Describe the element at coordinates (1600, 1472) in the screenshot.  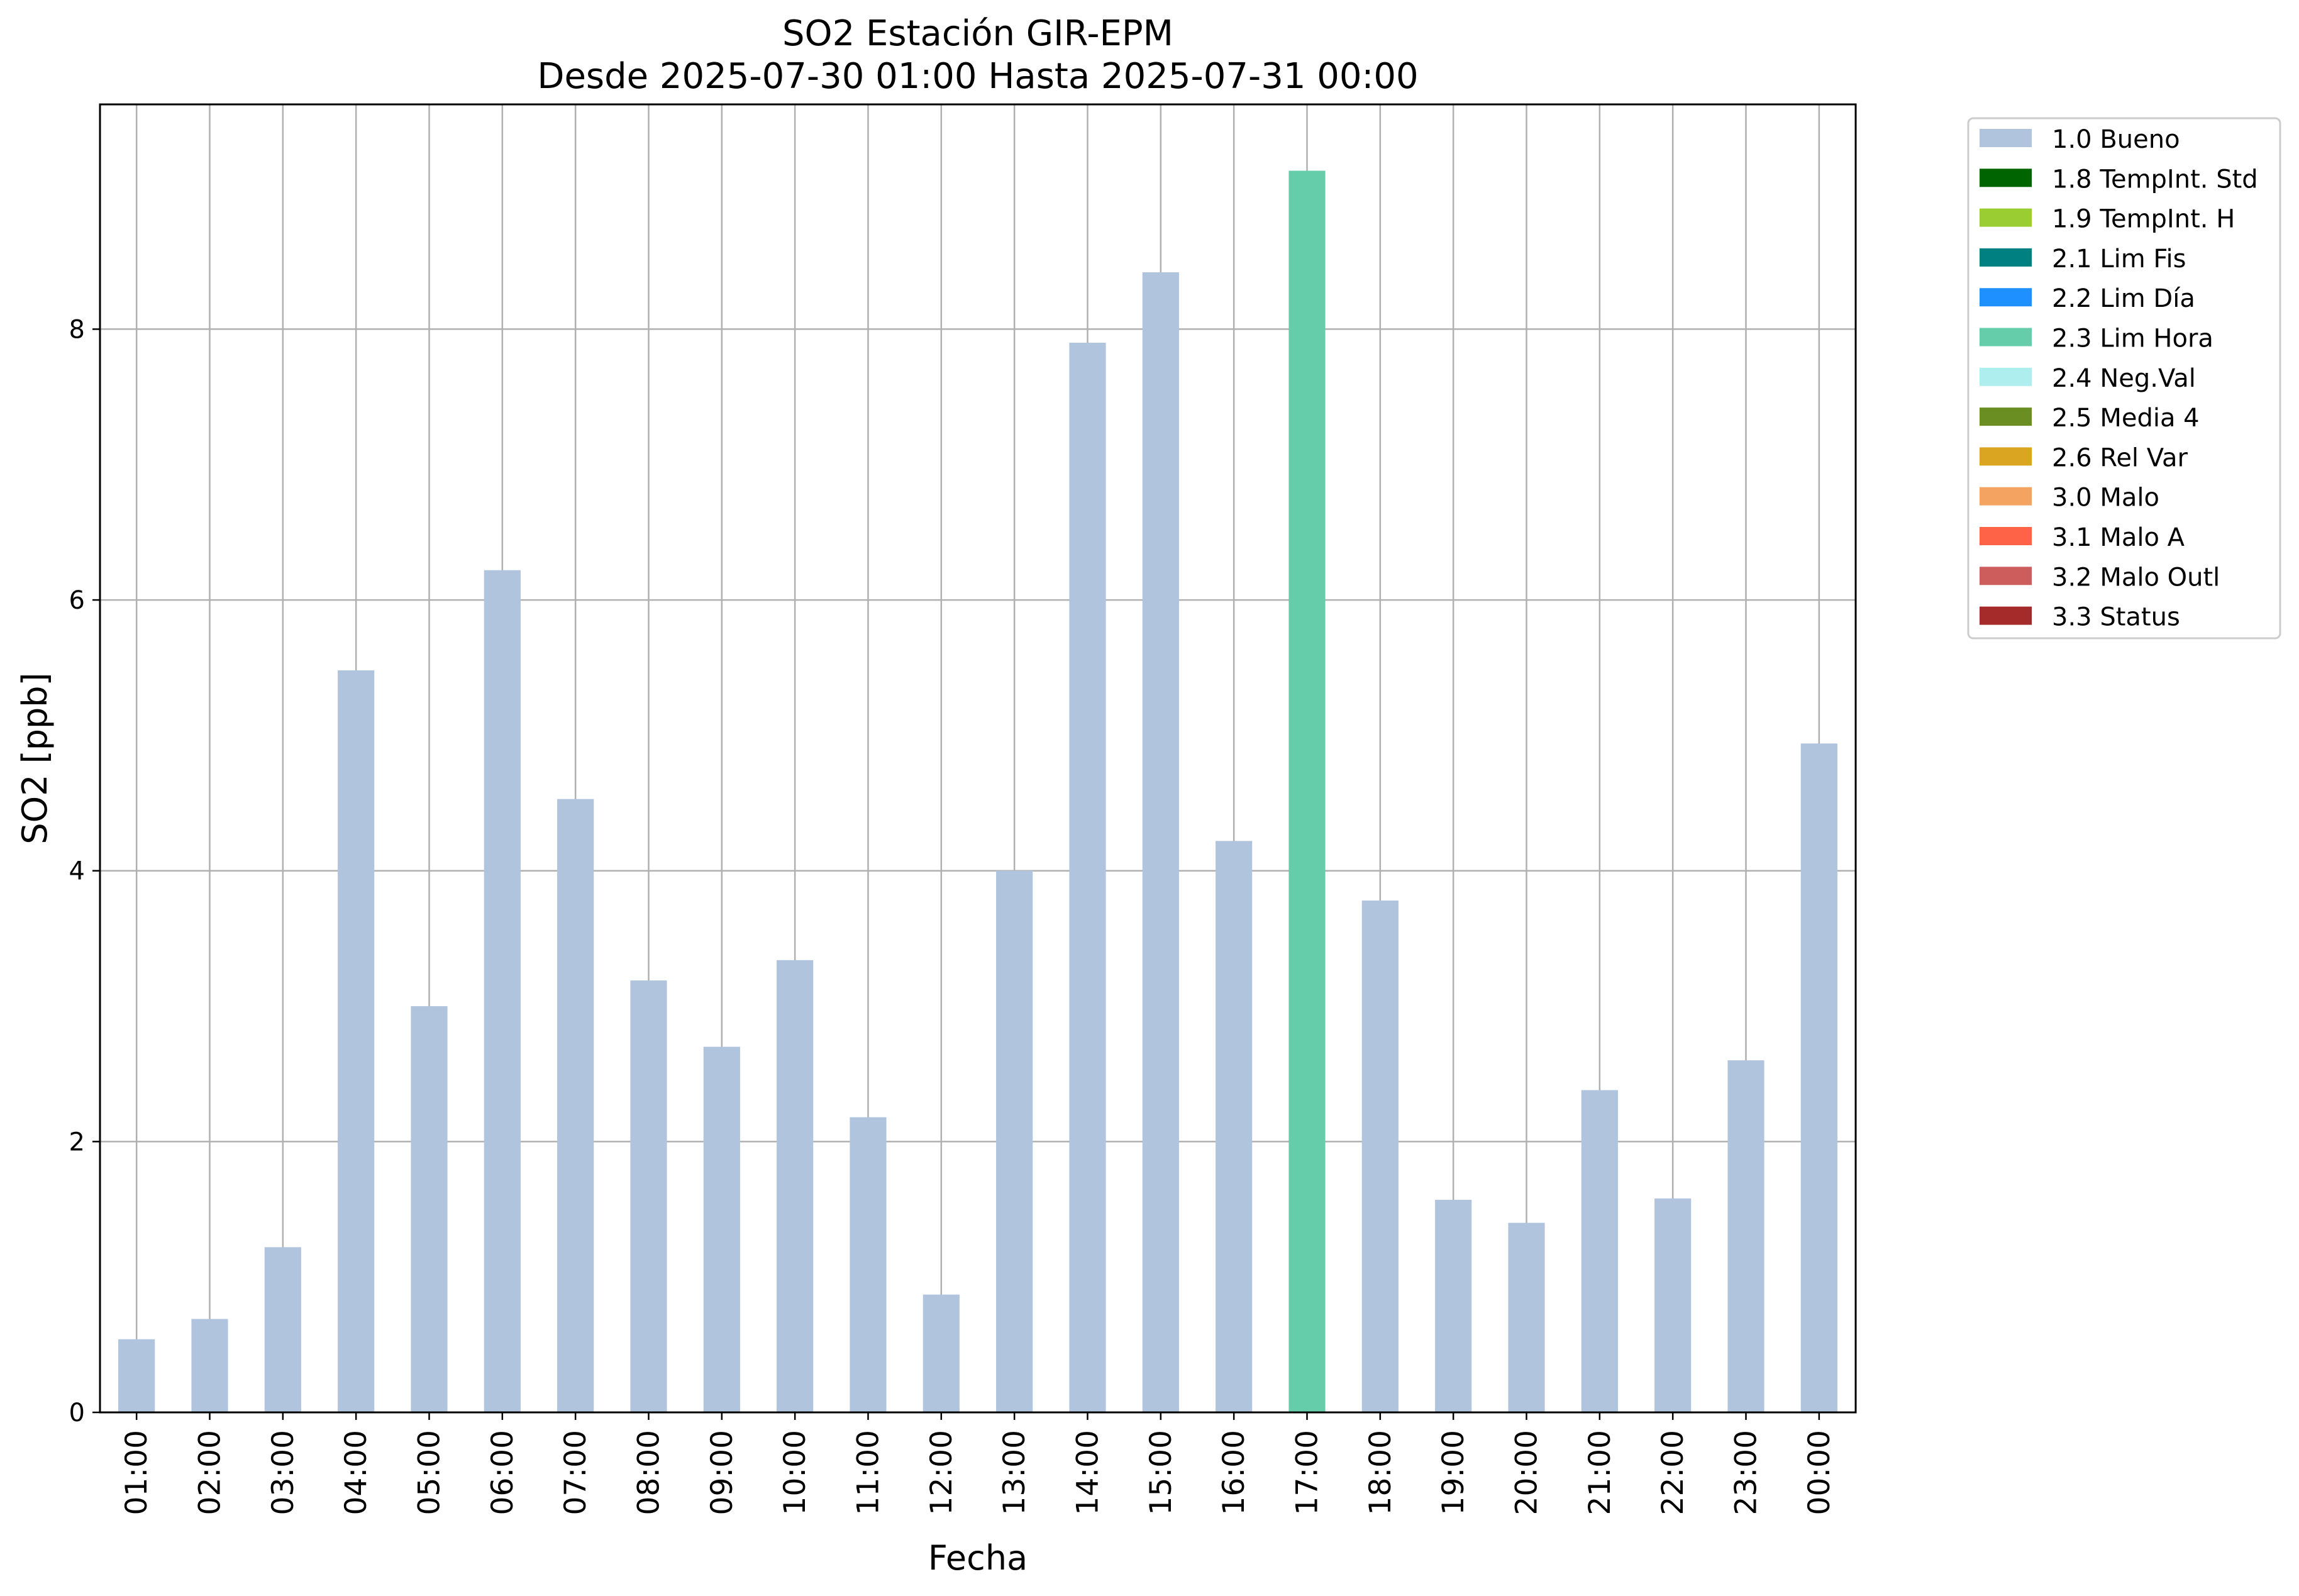
I see `x-tick-label: 21:00` at that location.